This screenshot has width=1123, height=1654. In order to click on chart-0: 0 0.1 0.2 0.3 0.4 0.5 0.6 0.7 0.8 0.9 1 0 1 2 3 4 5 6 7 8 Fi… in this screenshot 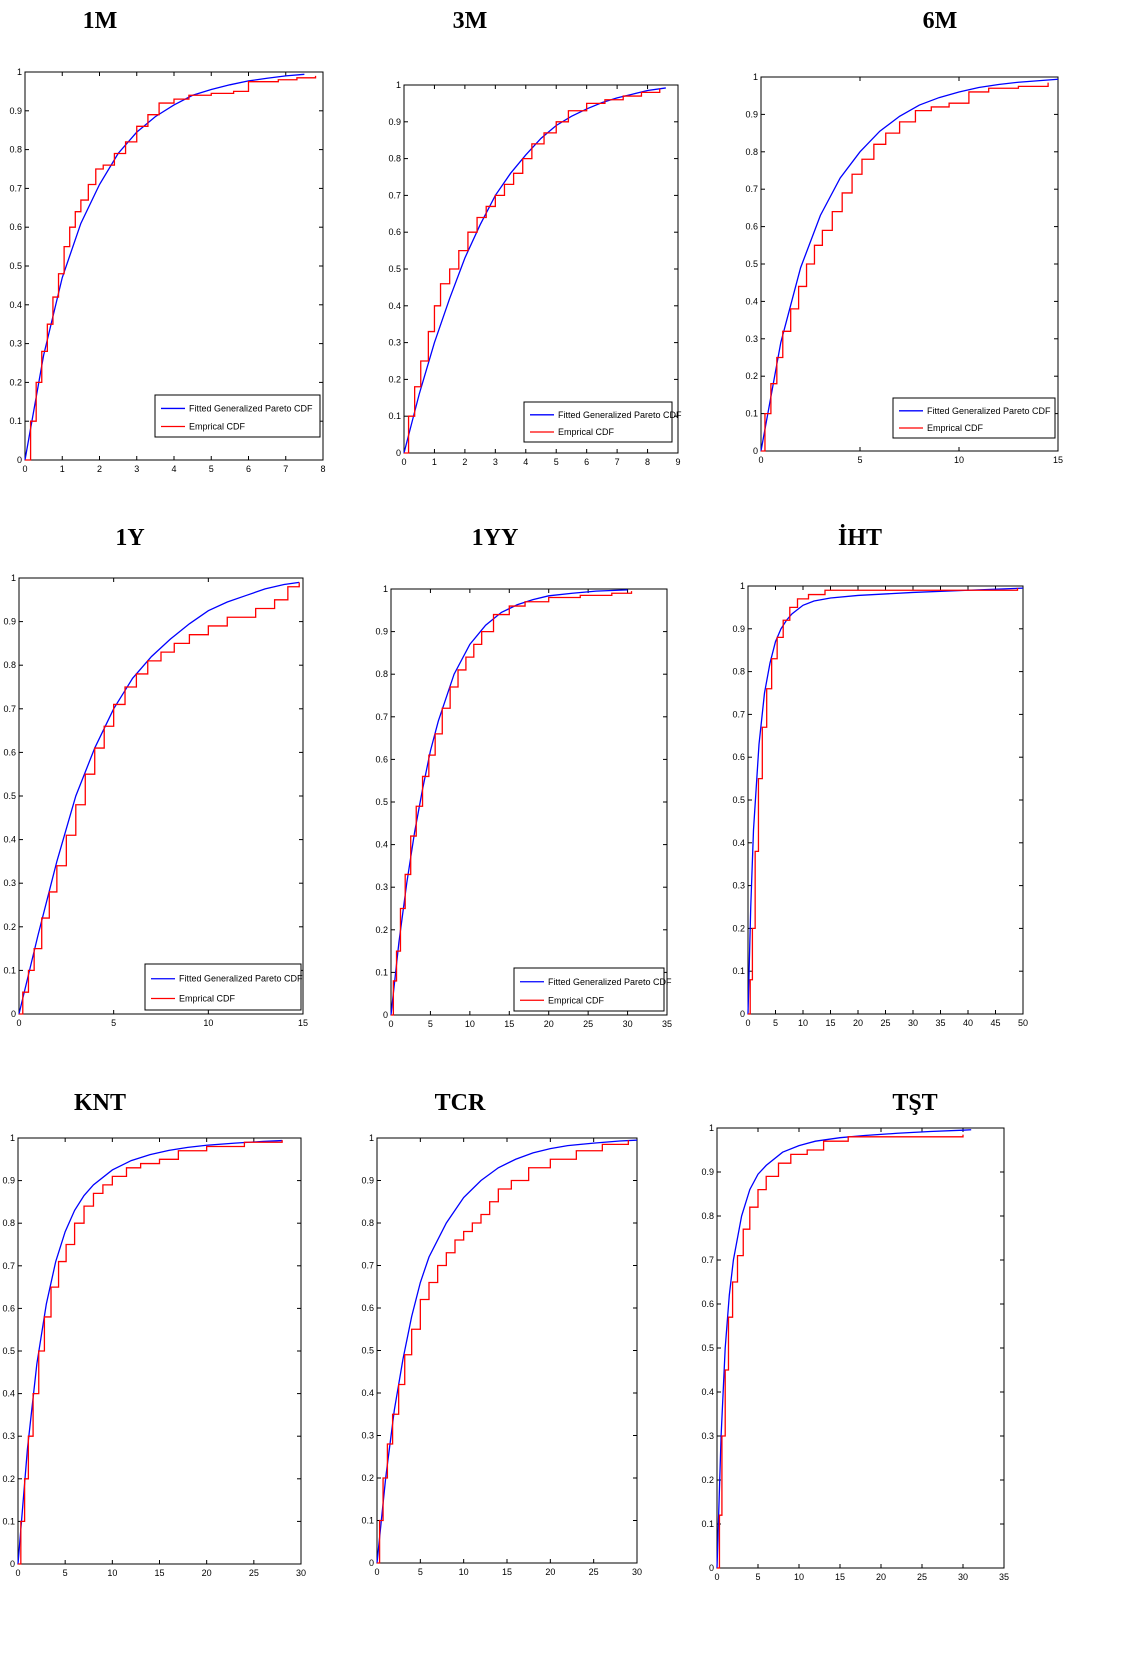, I will do `click(167, 270)`.